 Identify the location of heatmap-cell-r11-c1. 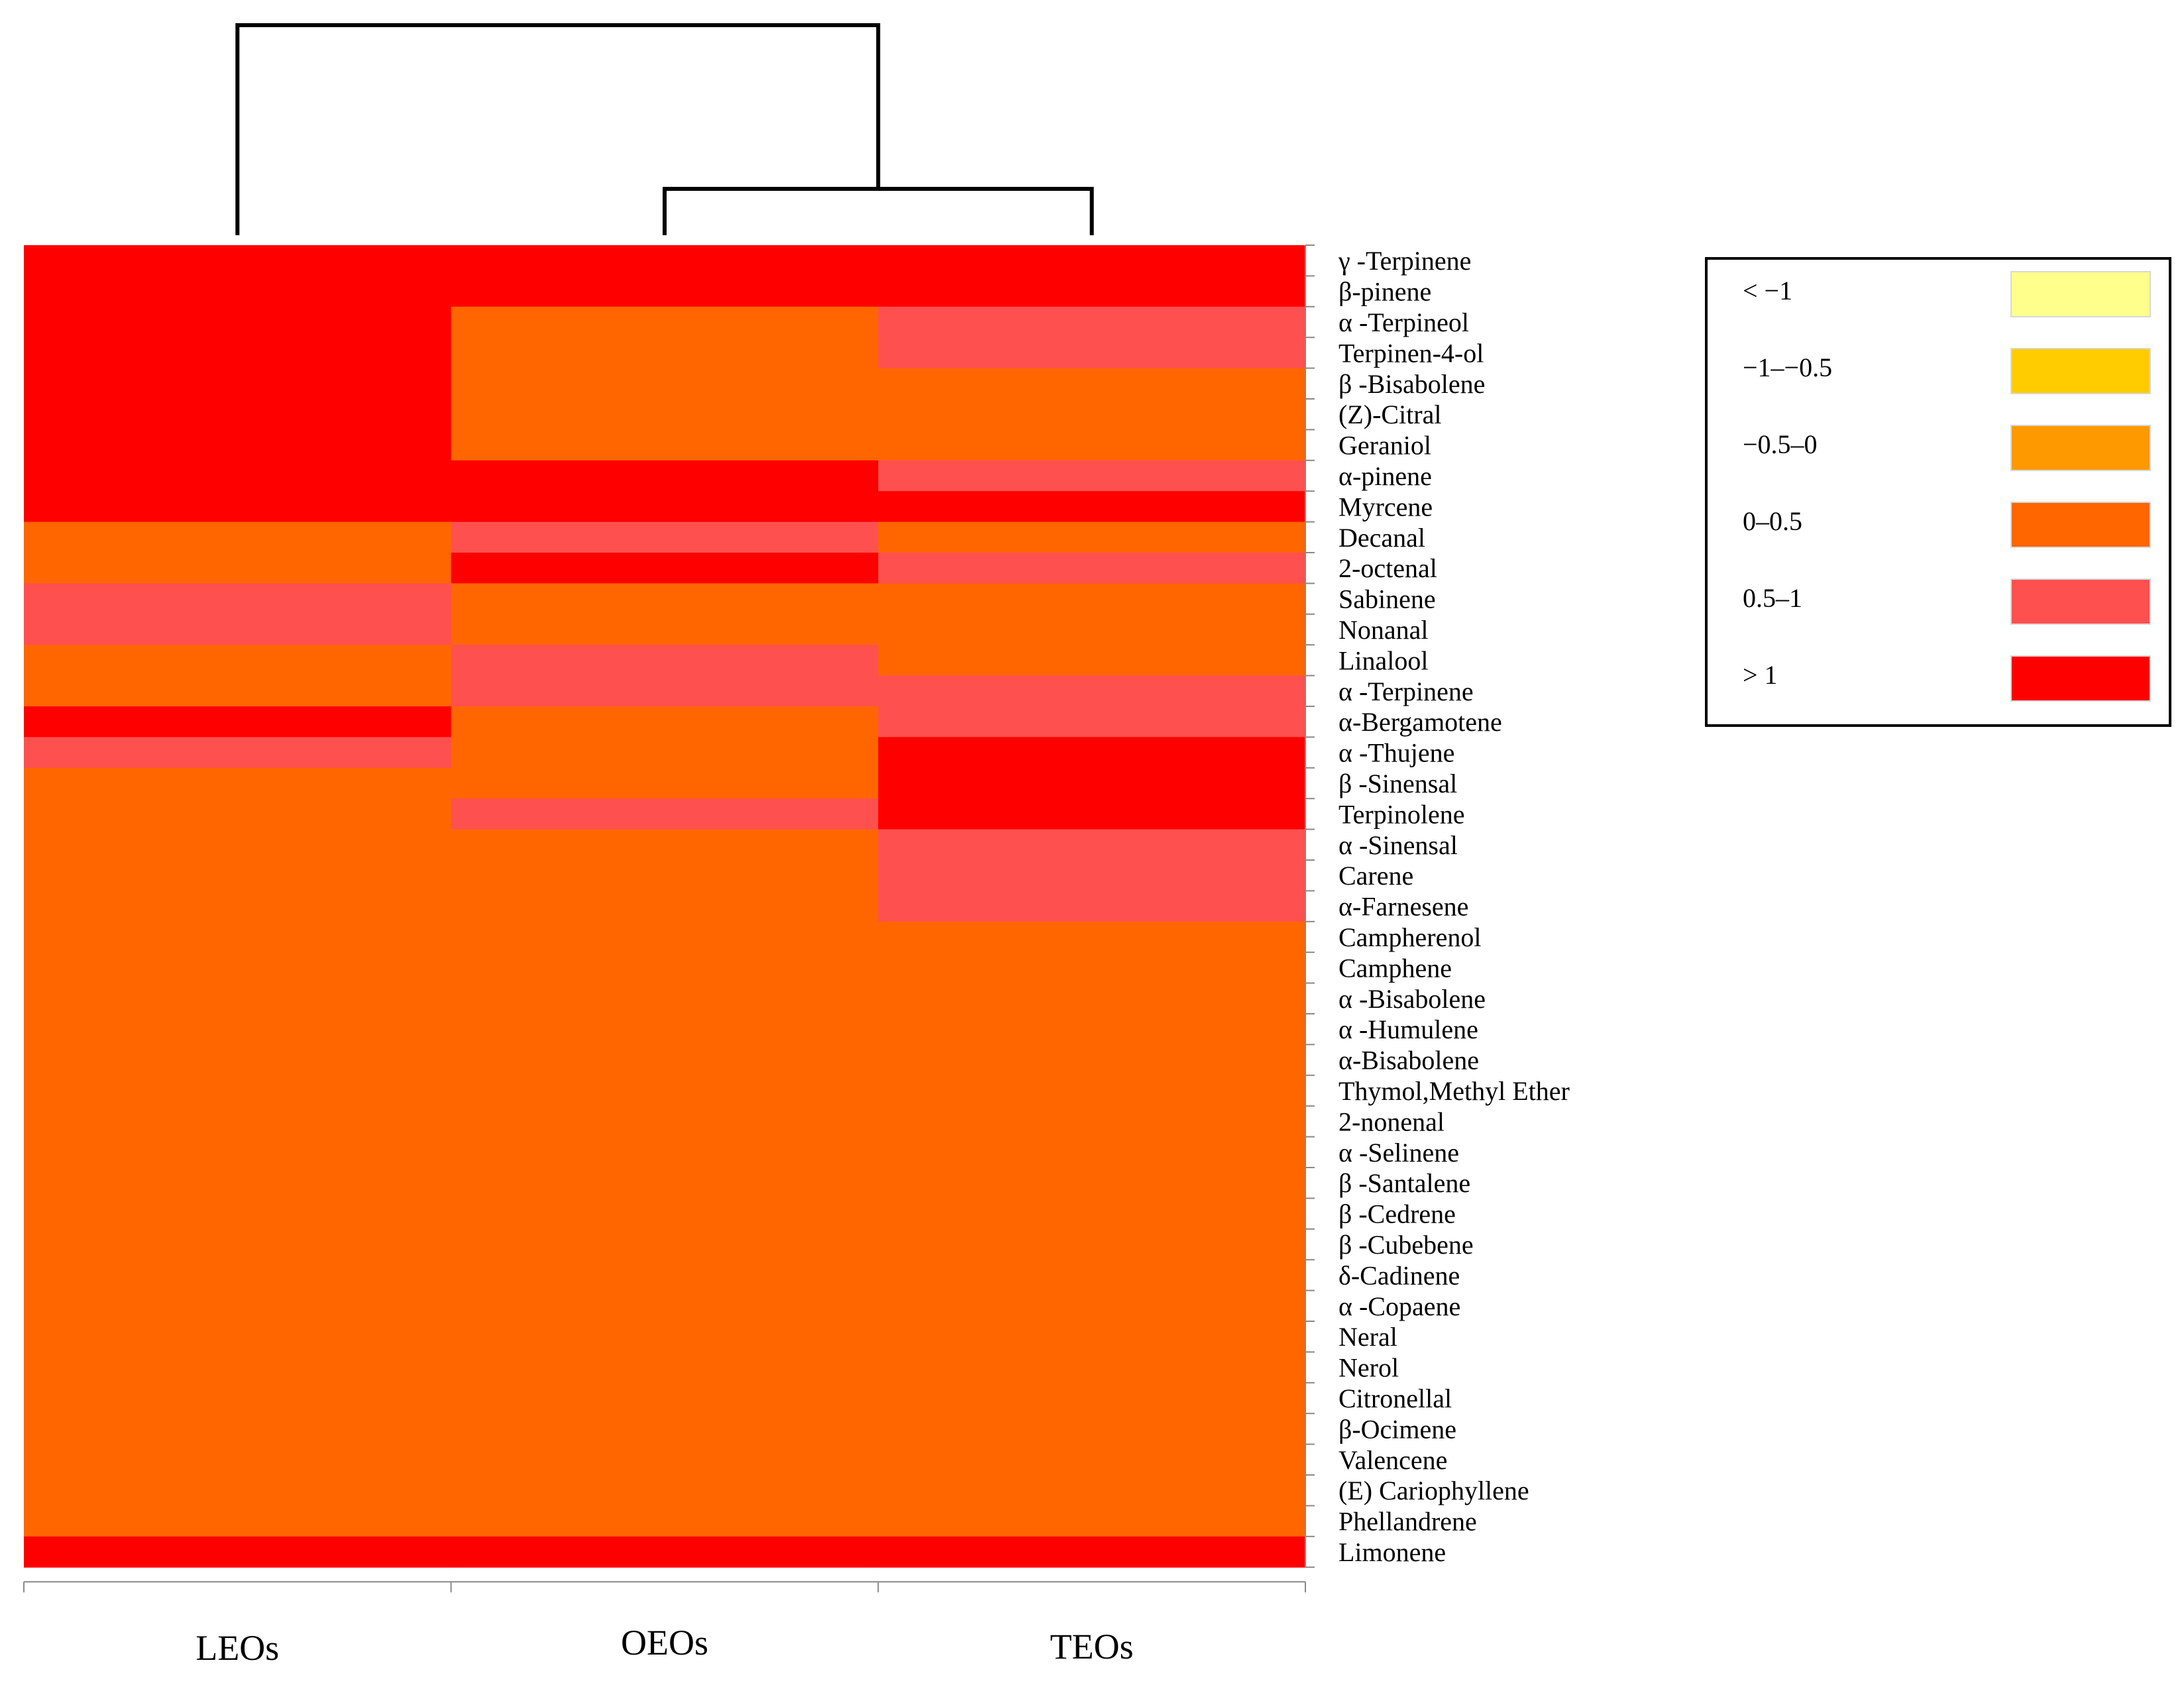
(665, 599).